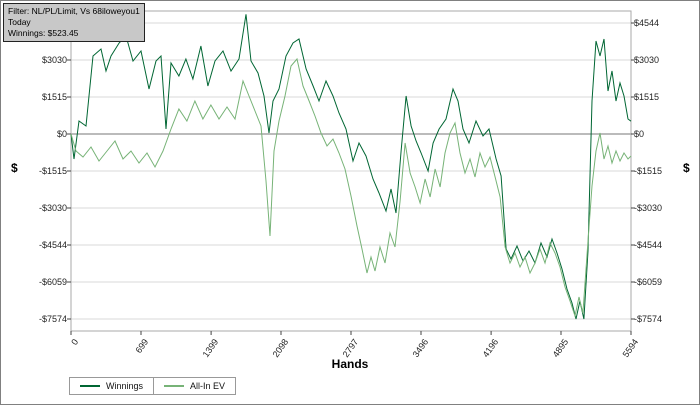 This screenshot has height=405, width=700. Describe the element at coordinates (52, 171) in the screenshot. I see `y-axis-tick-label-left: -$1515` at that location.